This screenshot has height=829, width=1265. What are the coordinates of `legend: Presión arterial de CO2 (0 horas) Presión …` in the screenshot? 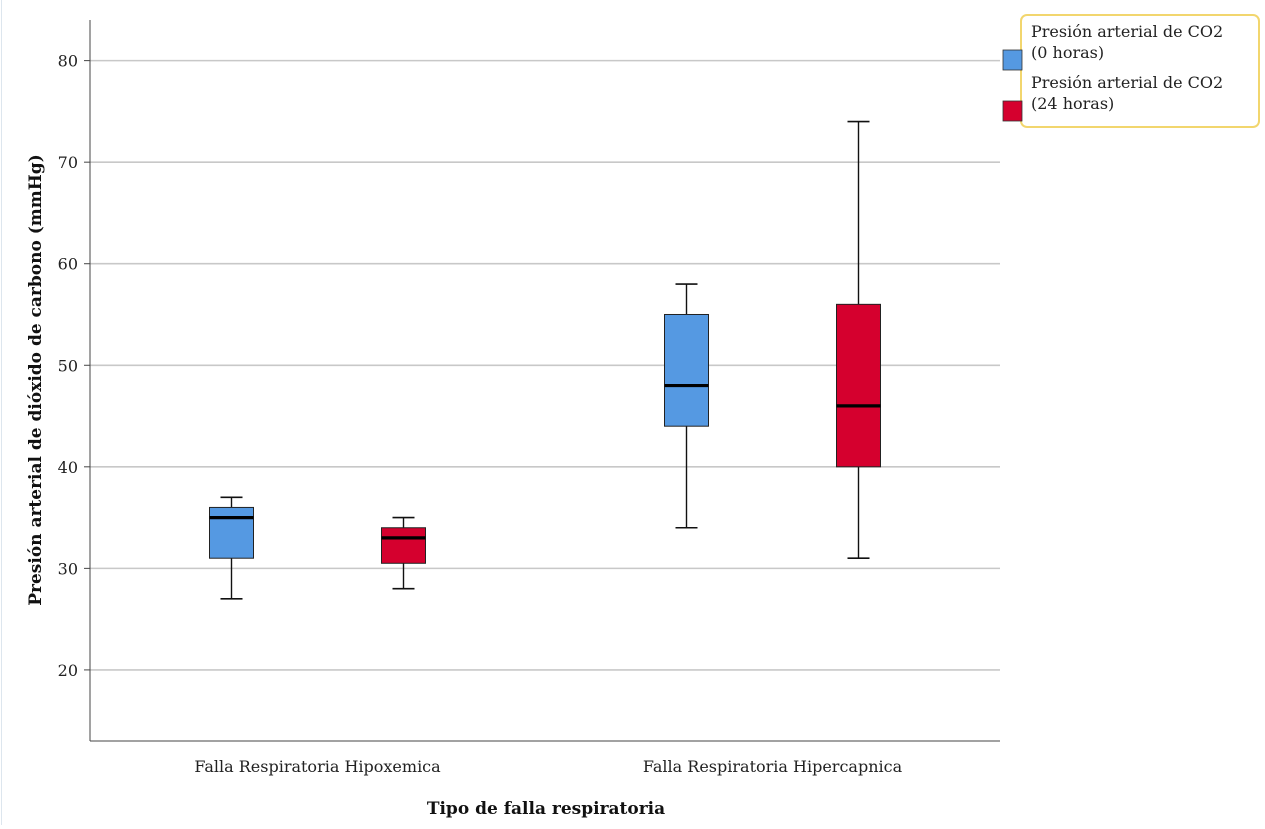 It's located at (1131, 71).